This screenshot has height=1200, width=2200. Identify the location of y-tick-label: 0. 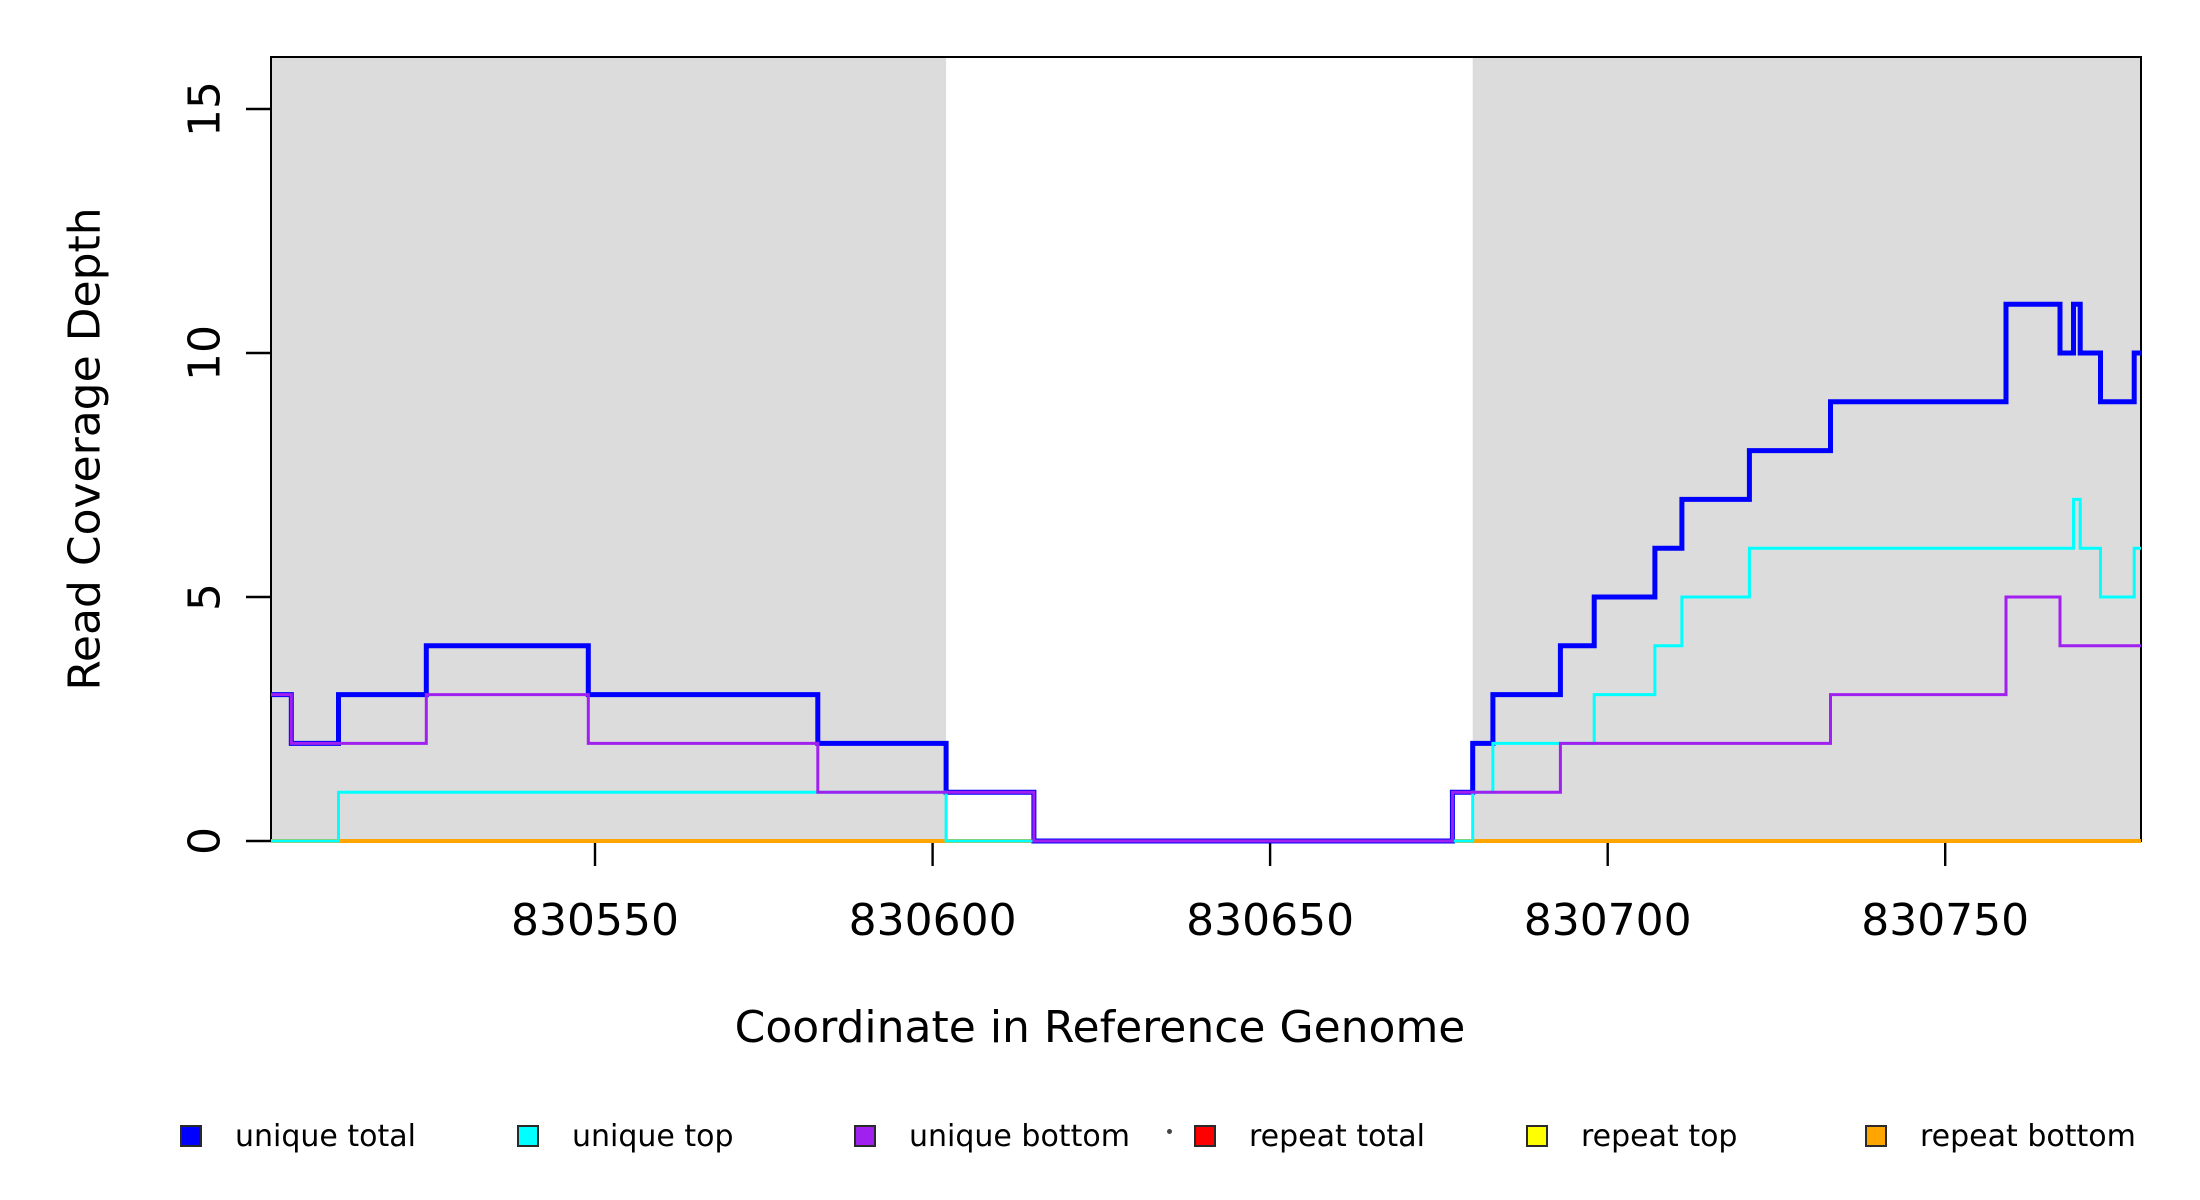
(205, 841).